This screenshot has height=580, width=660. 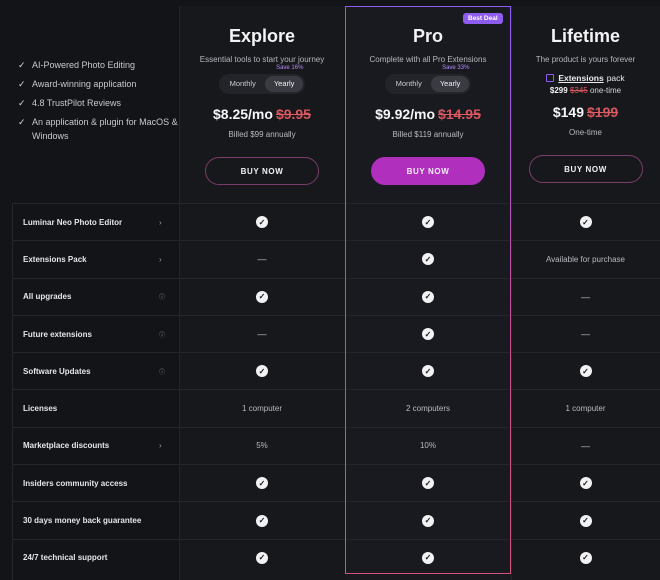 I want to click on table-row: Future extensions ⓘ — ✓ —, so click(x=336, y=333).